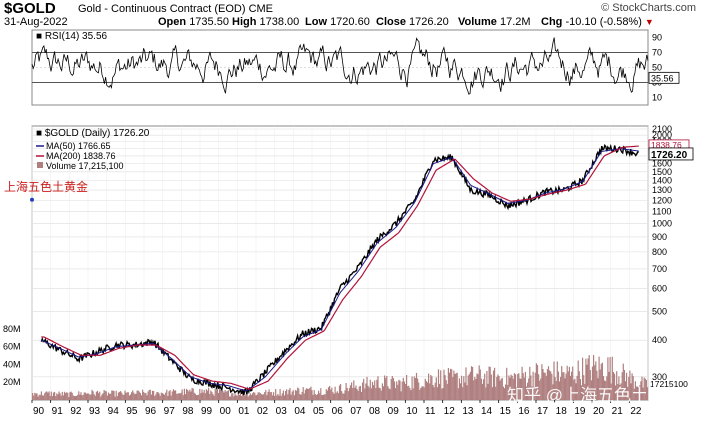  What do you see at coordinates (669, 384) in the screenshot?
I see `volume-value-label: 17215100` at bounding box center [669, 384].